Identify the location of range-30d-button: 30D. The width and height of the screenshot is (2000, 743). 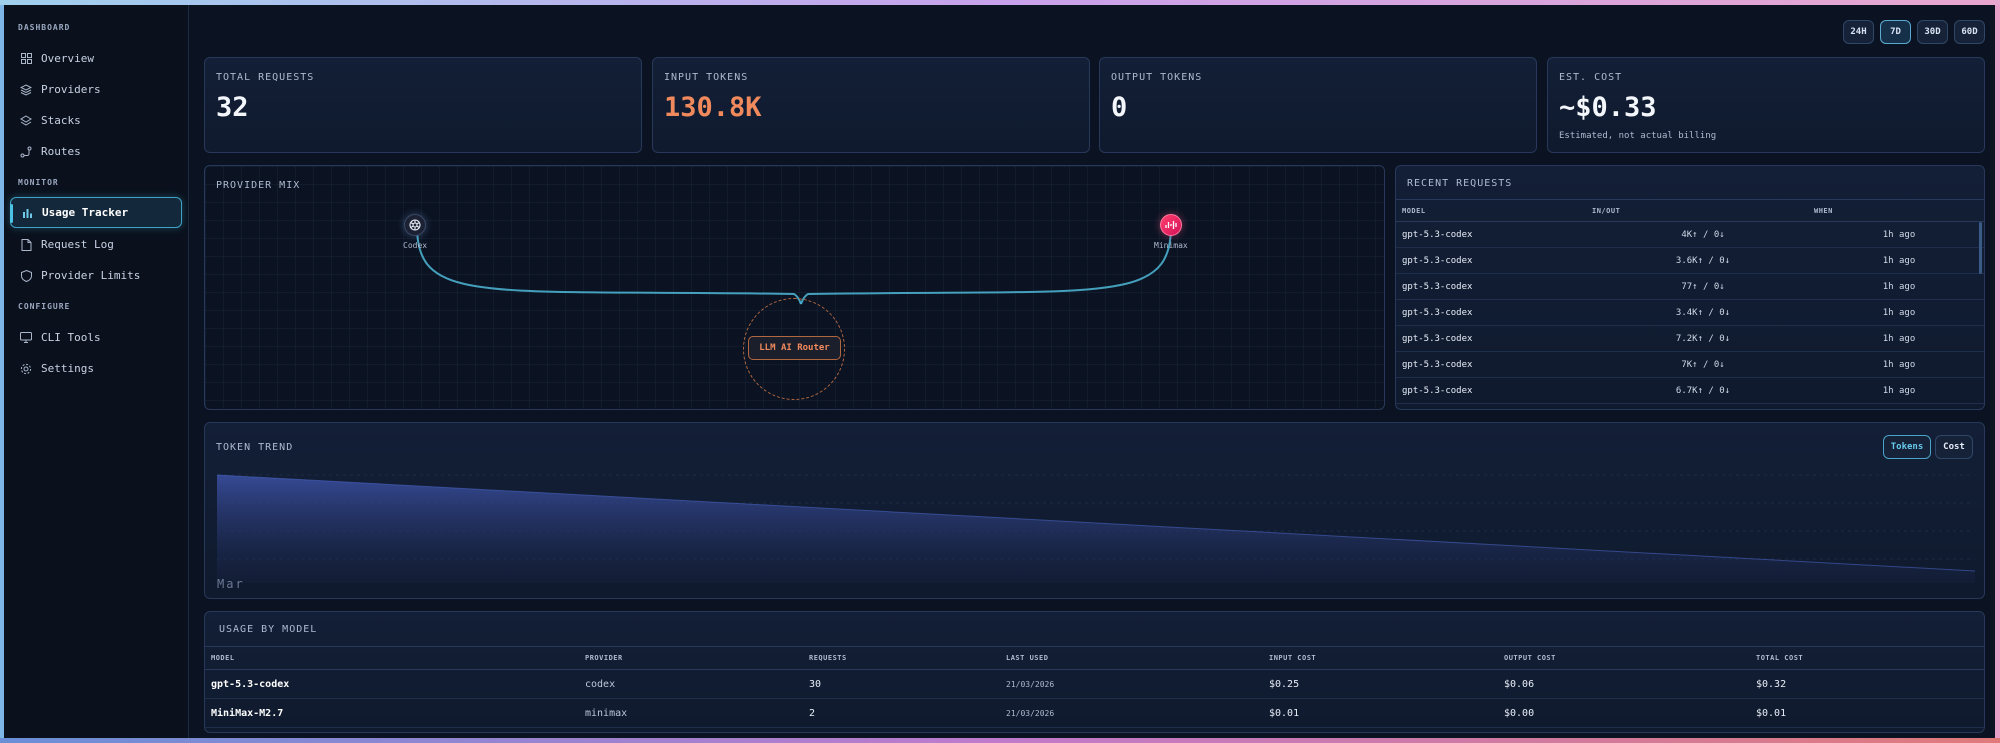
(1932, 32).